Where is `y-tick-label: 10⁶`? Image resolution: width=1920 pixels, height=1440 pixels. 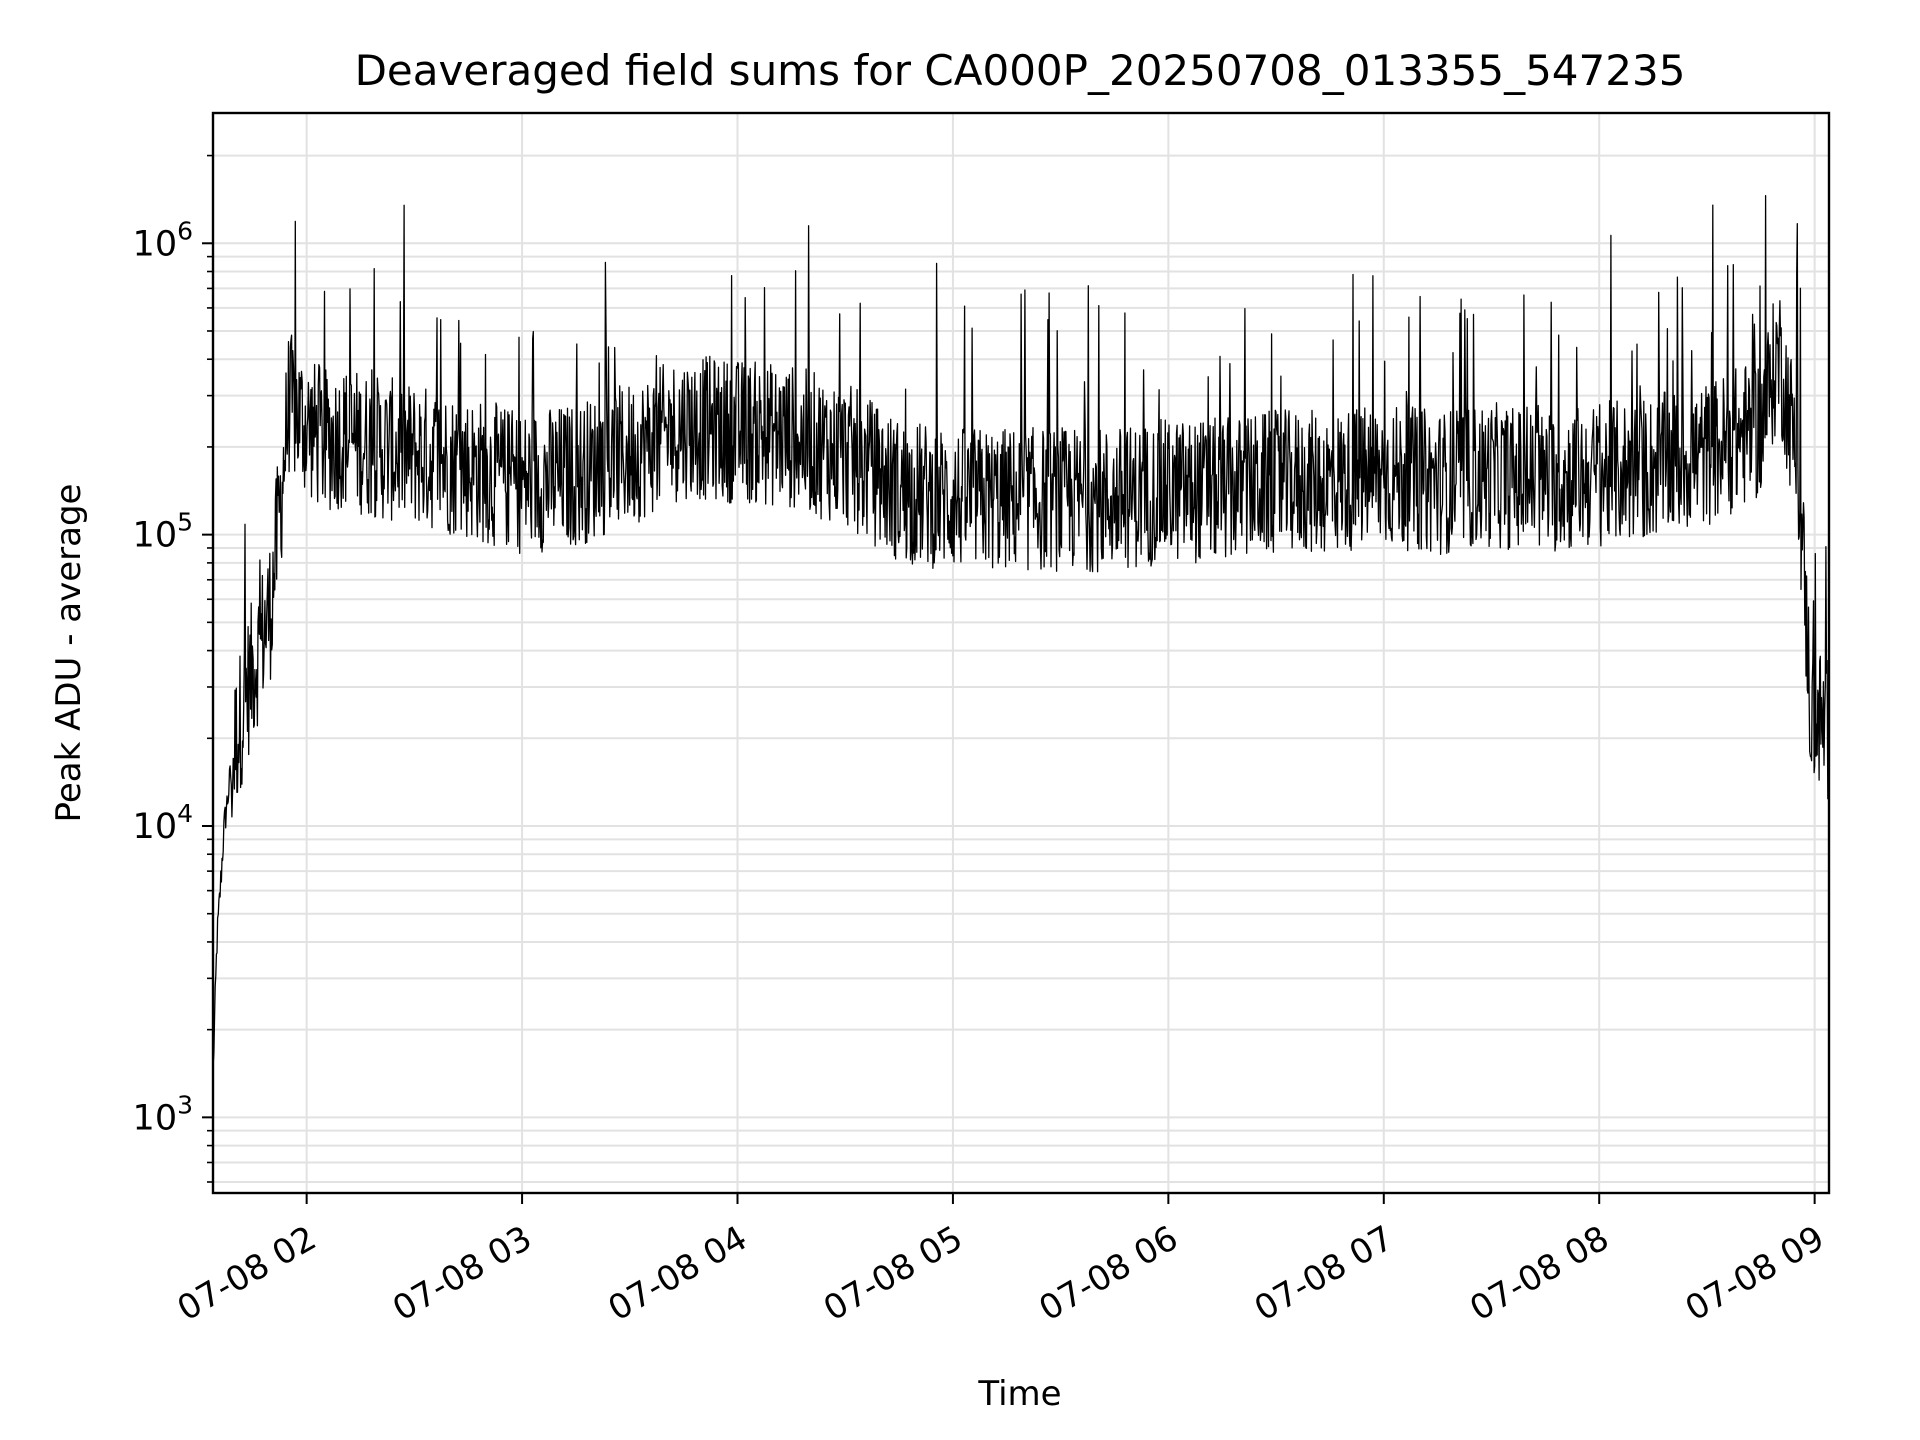 y-tick-label: 10⁶ is located at coordinates (163, 240).